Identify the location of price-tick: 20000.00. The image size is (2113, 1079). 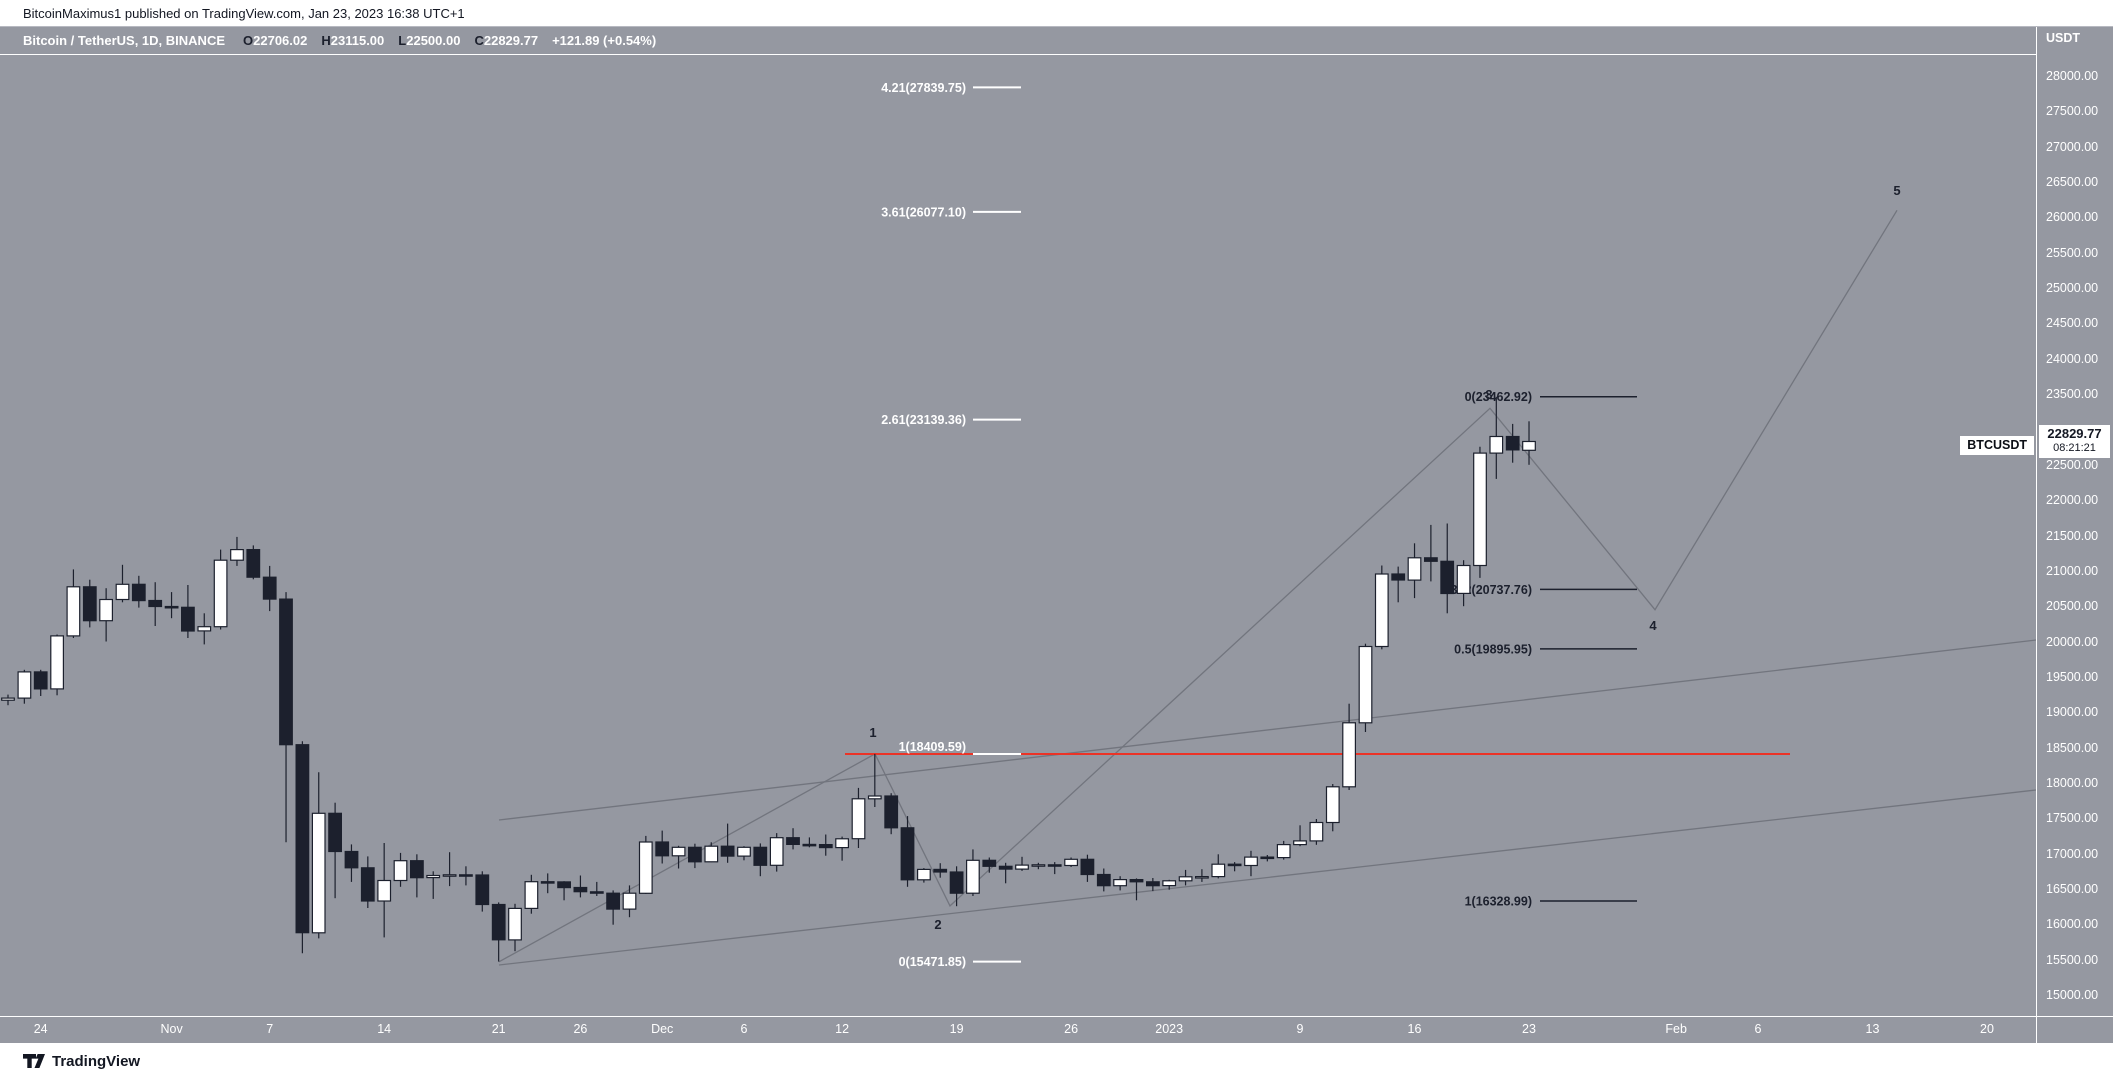
(2072, 641).